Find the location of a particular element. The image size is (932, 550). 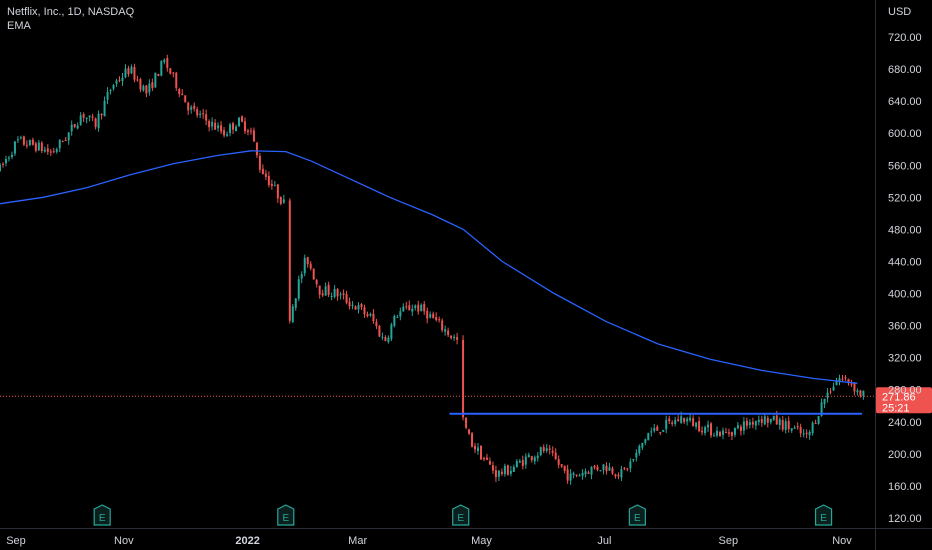

y-tick-label: 240.00 is located at coordinates (905, 423).